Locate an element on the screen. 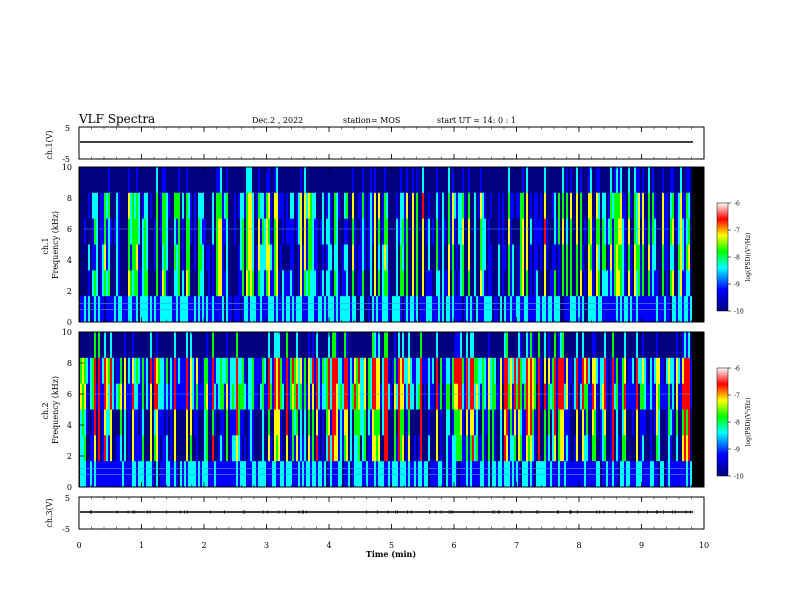  x-tick-label: 4 is located at coordinates (328, 545).